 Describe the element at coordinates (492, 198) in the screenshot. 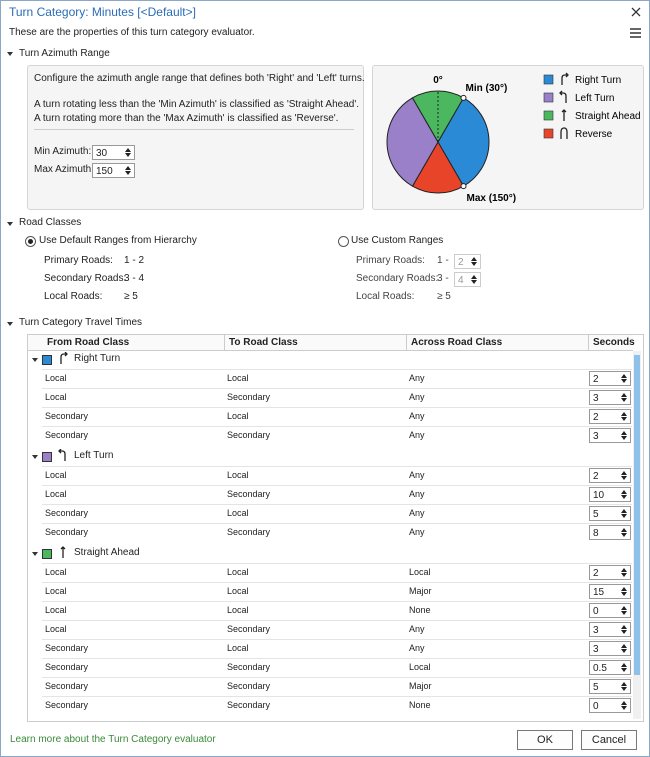

I see `max-label: Max (150°)` at that location.